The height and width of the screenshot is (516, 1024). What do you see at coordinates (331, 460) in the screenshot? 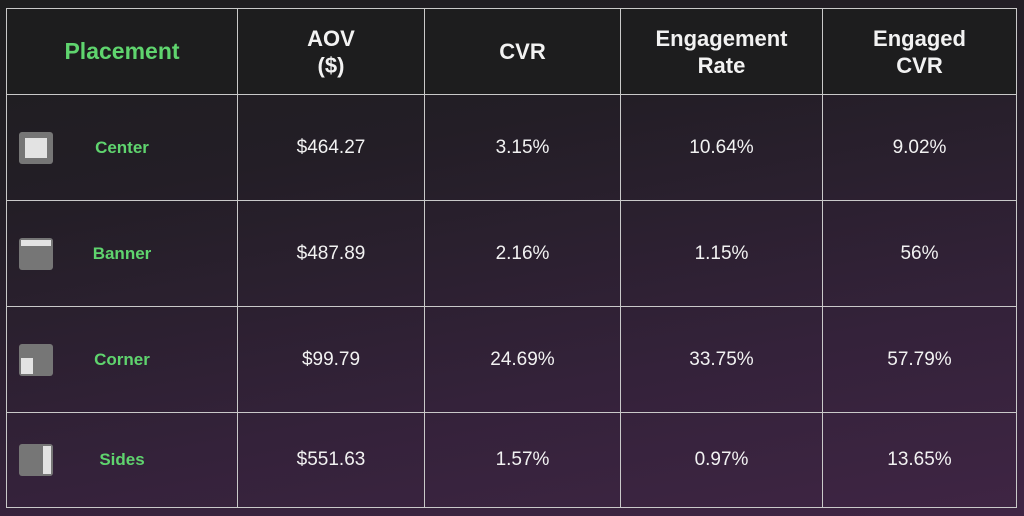
I see `aov-cell: $551.63` at bounding box center [331, 460].